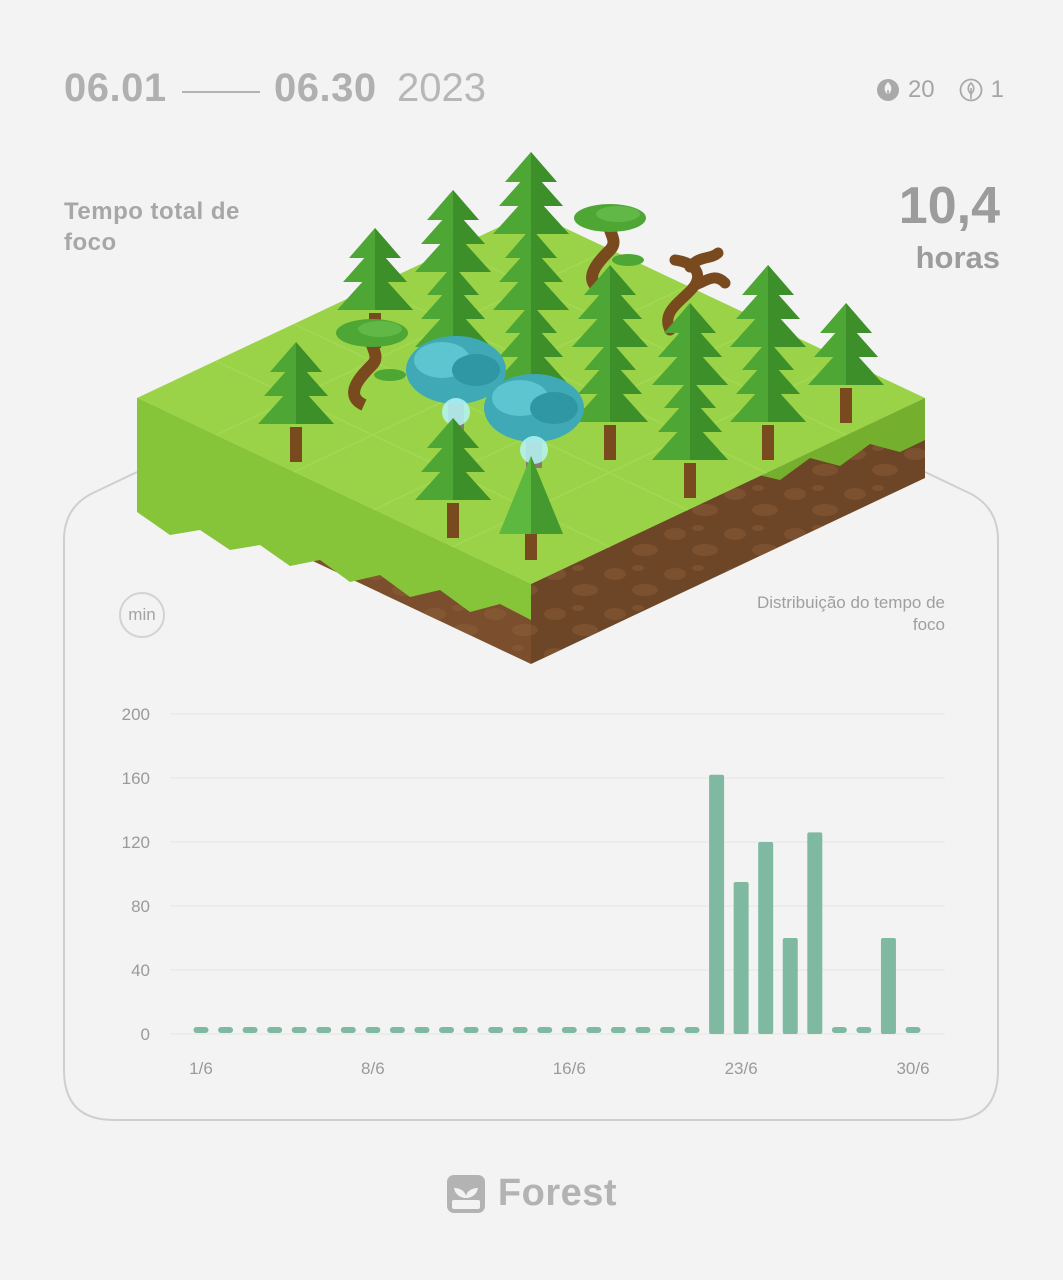  I want to click on forest-logo-icon, so click(465, 1193).